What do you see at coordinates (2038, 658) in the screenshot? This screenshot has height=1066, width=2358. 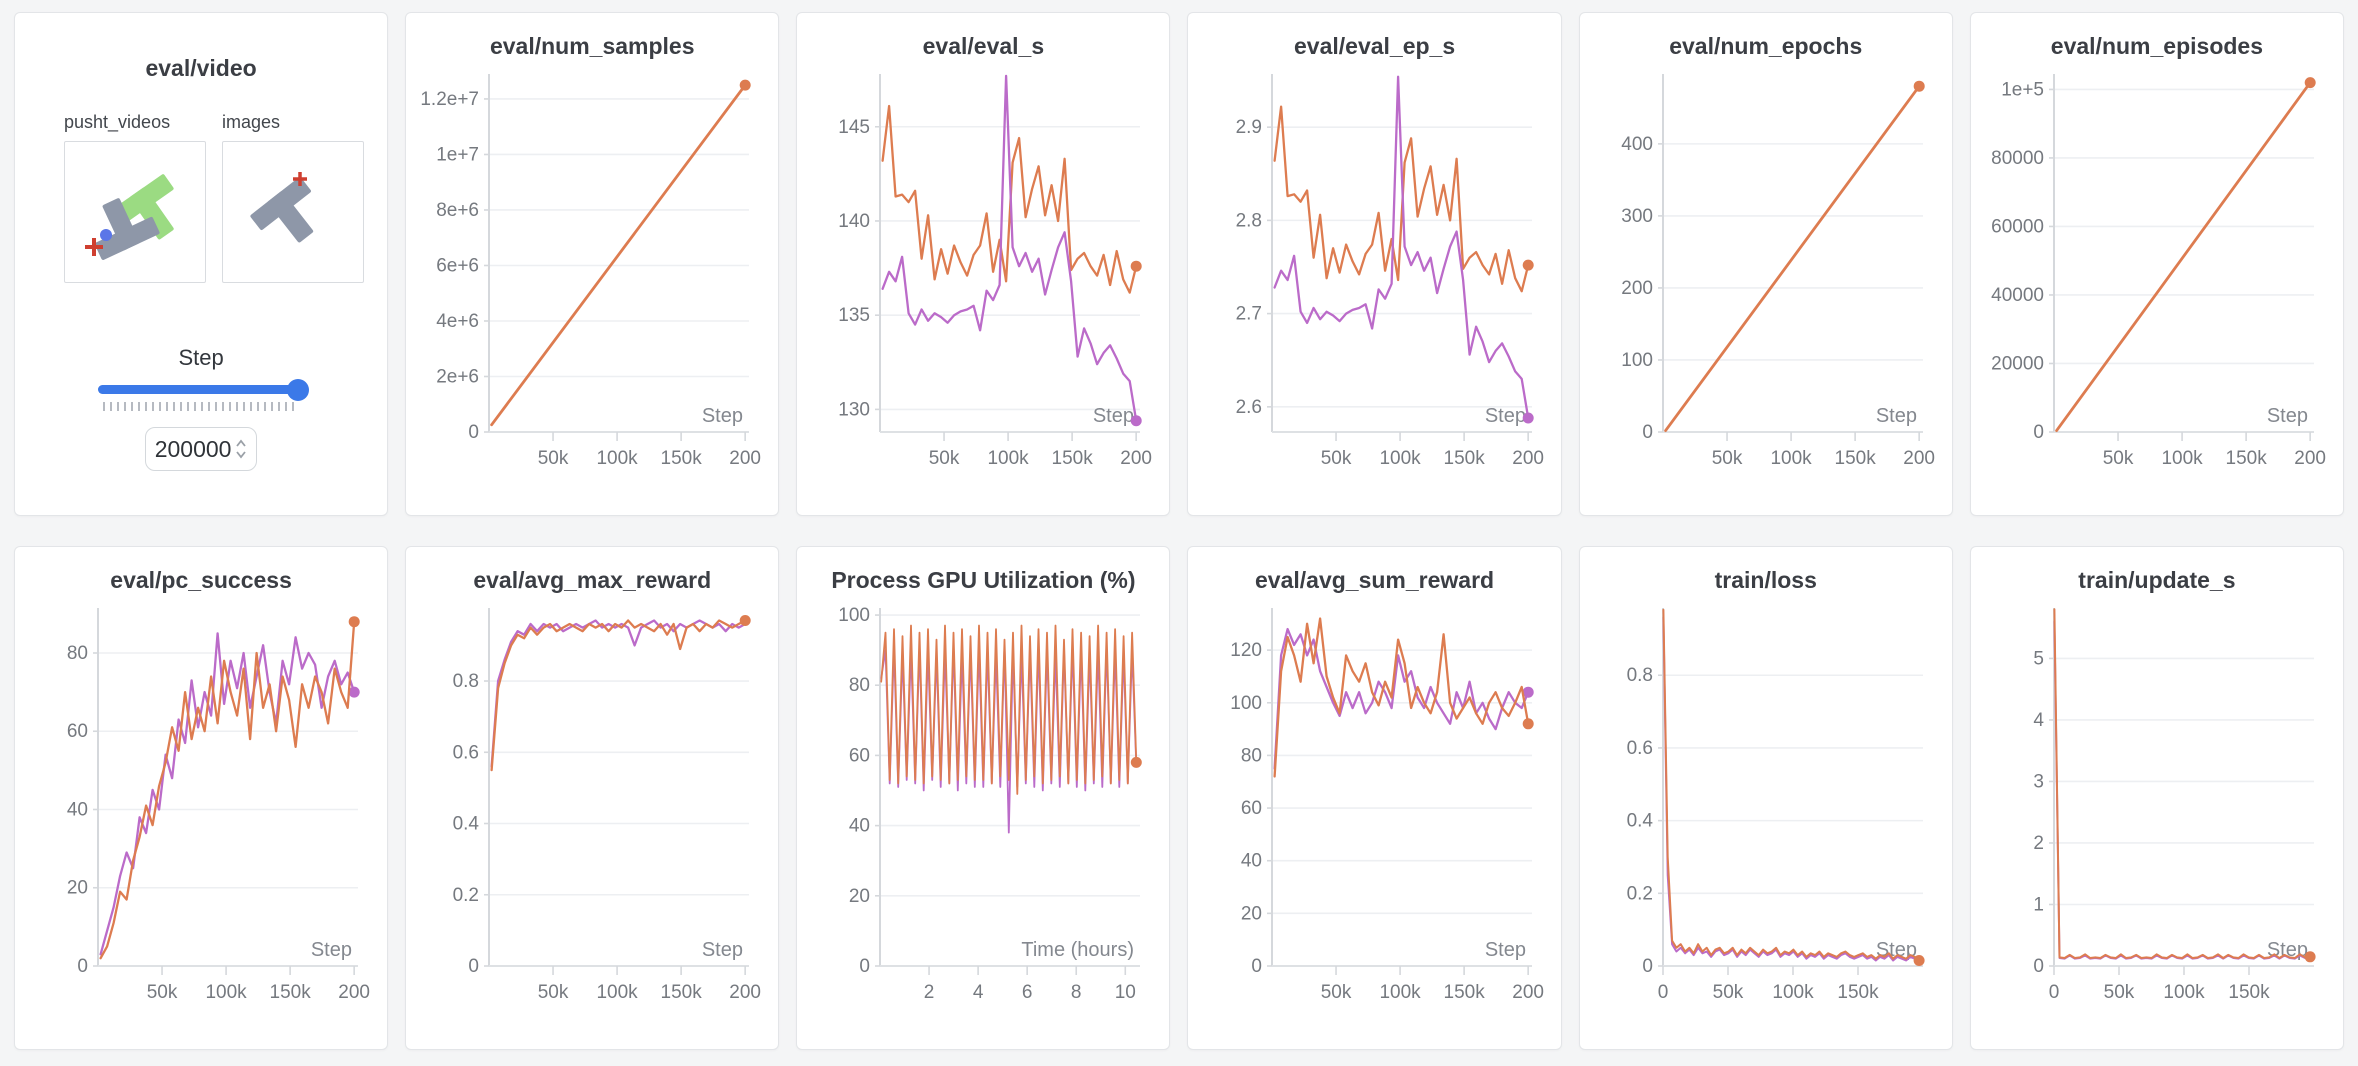 I see `svg-text: 5` at bounding box center [2038, 658].